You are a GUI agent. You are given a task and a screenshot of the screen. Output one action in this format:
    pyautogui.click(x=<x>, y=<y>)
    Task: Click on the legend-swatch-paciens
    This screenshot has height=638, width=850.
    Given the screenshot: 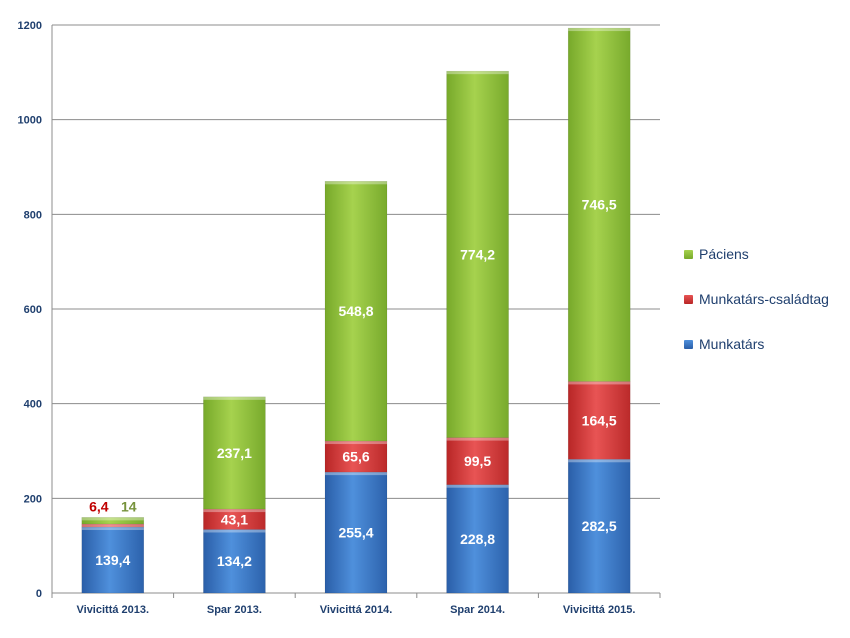 What is the action you would take?
    pyautogui.click(x=688, y=254)
    